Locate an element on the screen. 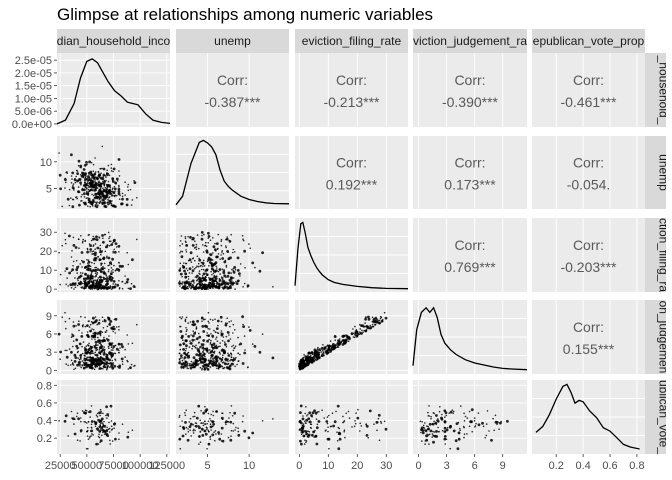  strip-right-3: on_judgemen is located at coordinates (655, 337).